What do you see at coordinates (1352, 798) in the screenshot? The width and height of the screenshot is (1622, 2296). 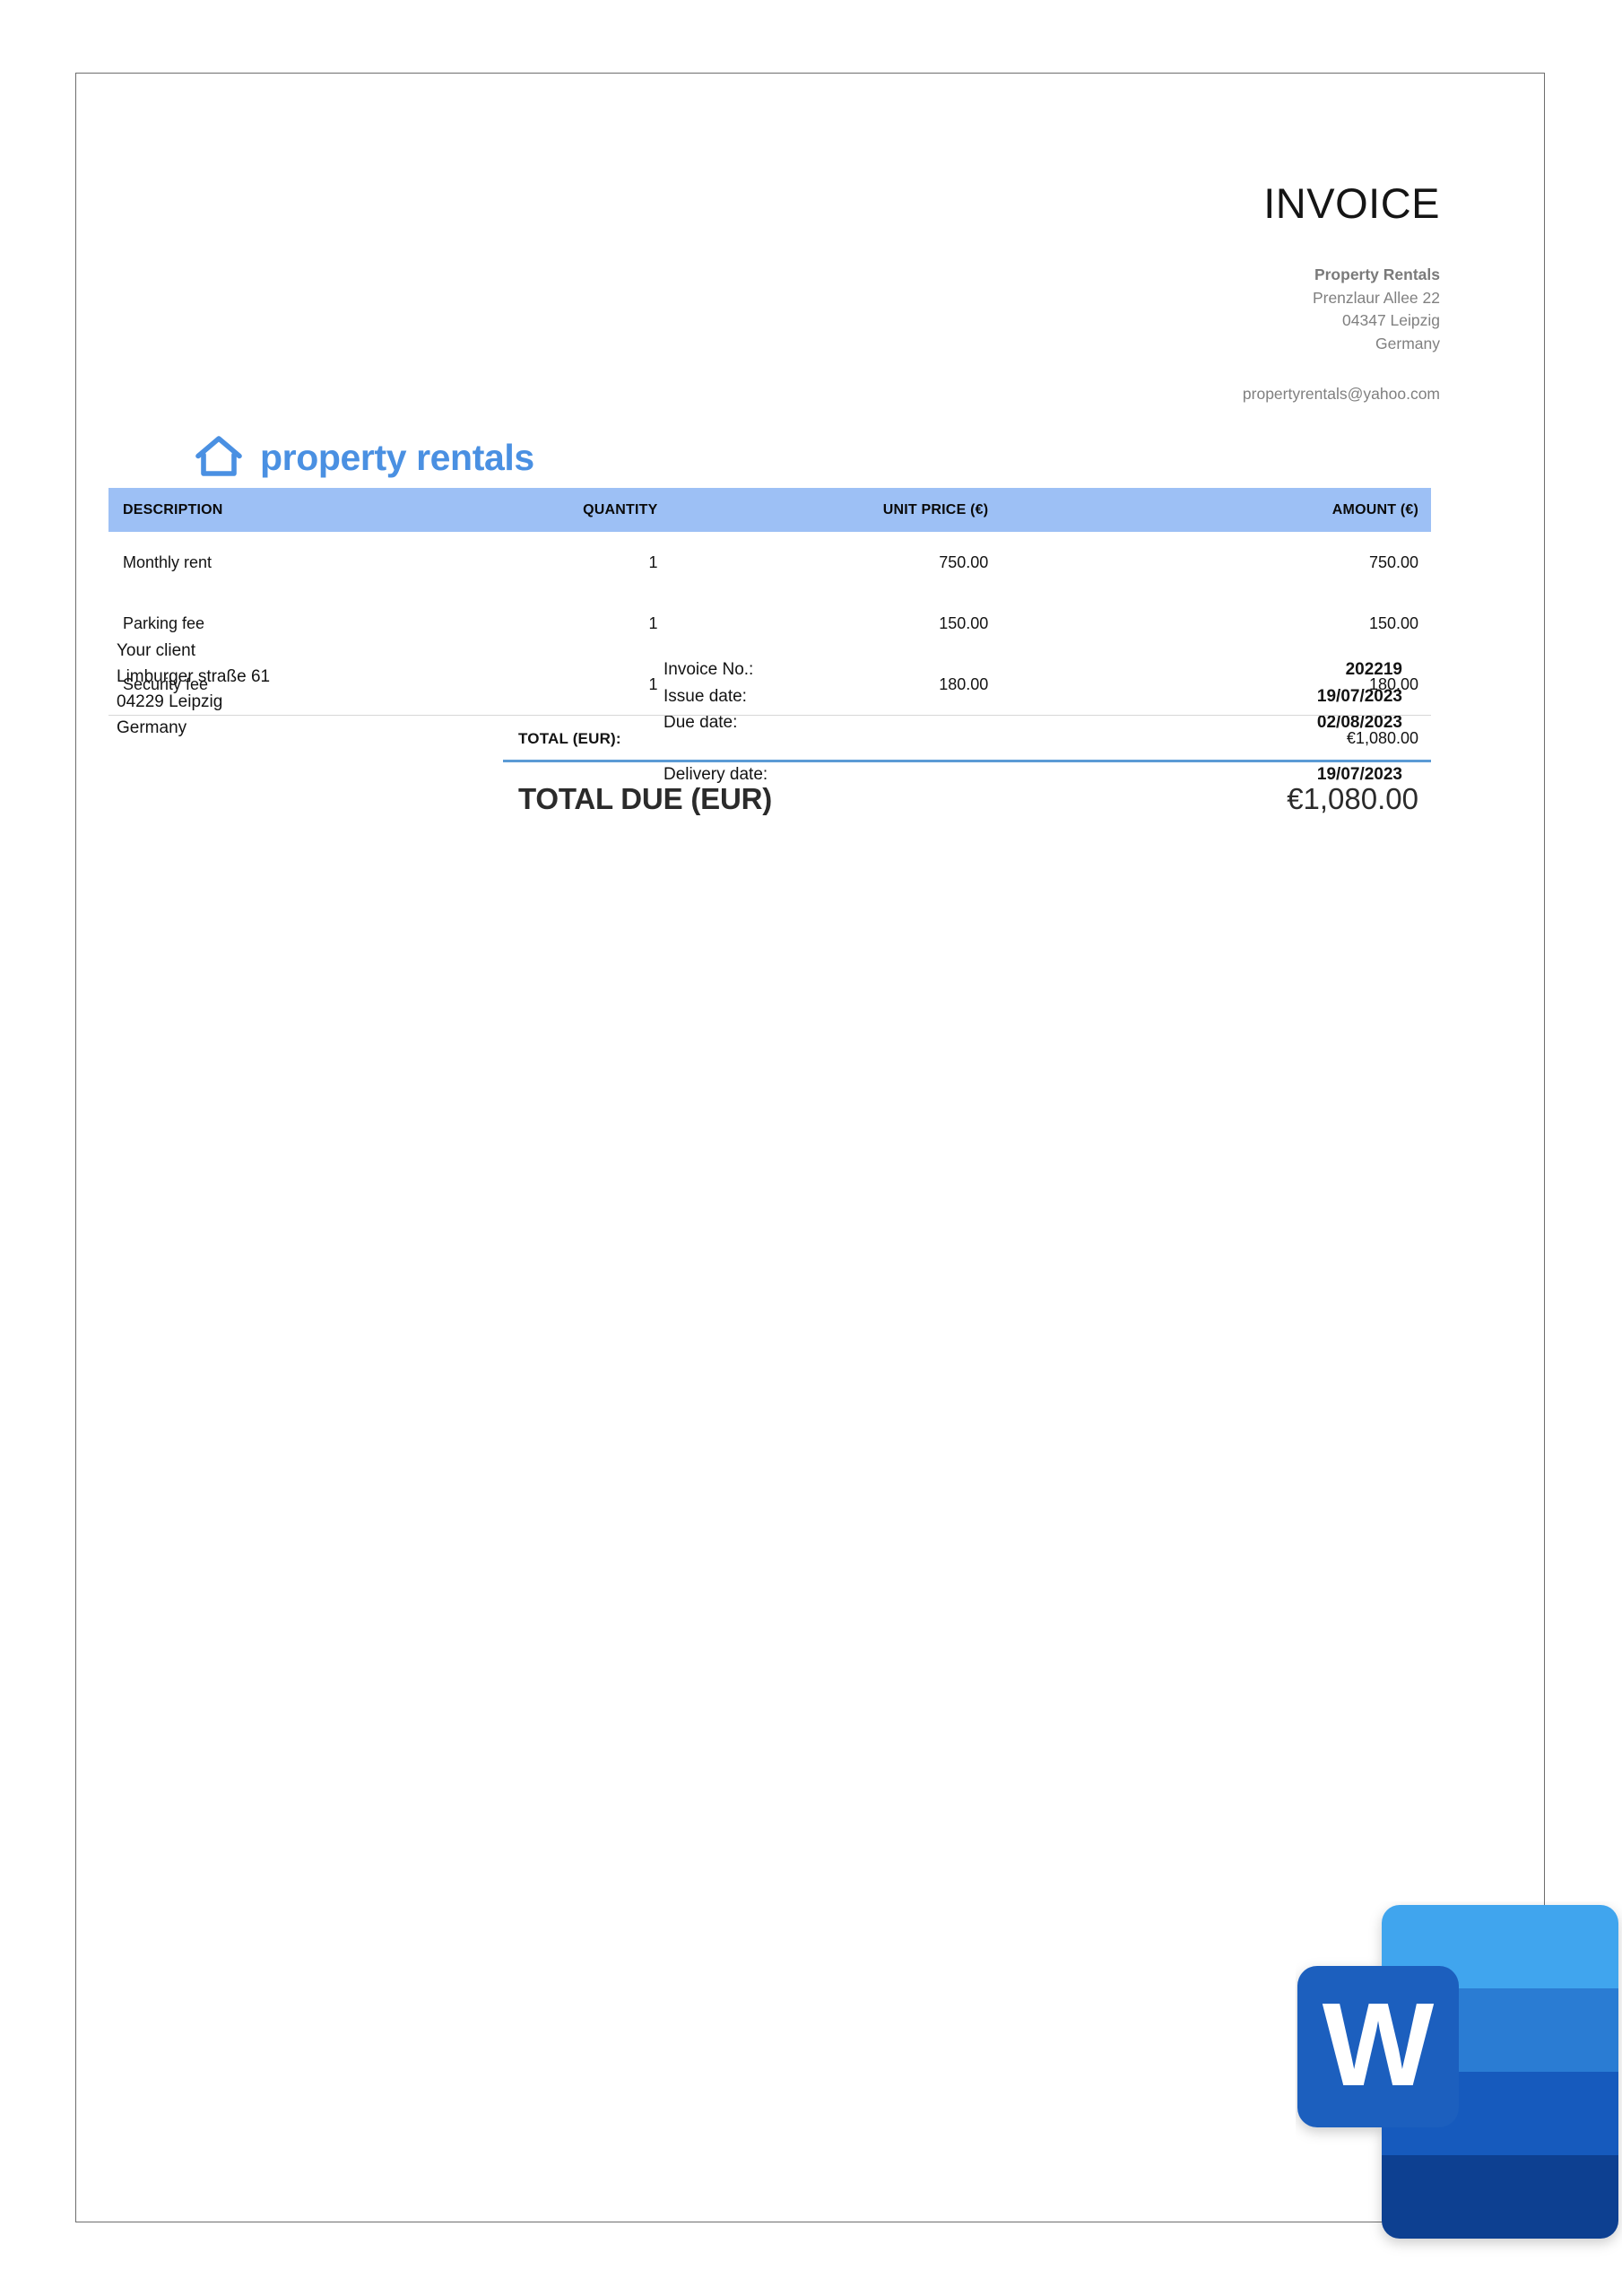 I see `total-due-value: €1,080.00` at bounding box center [1352, 798].